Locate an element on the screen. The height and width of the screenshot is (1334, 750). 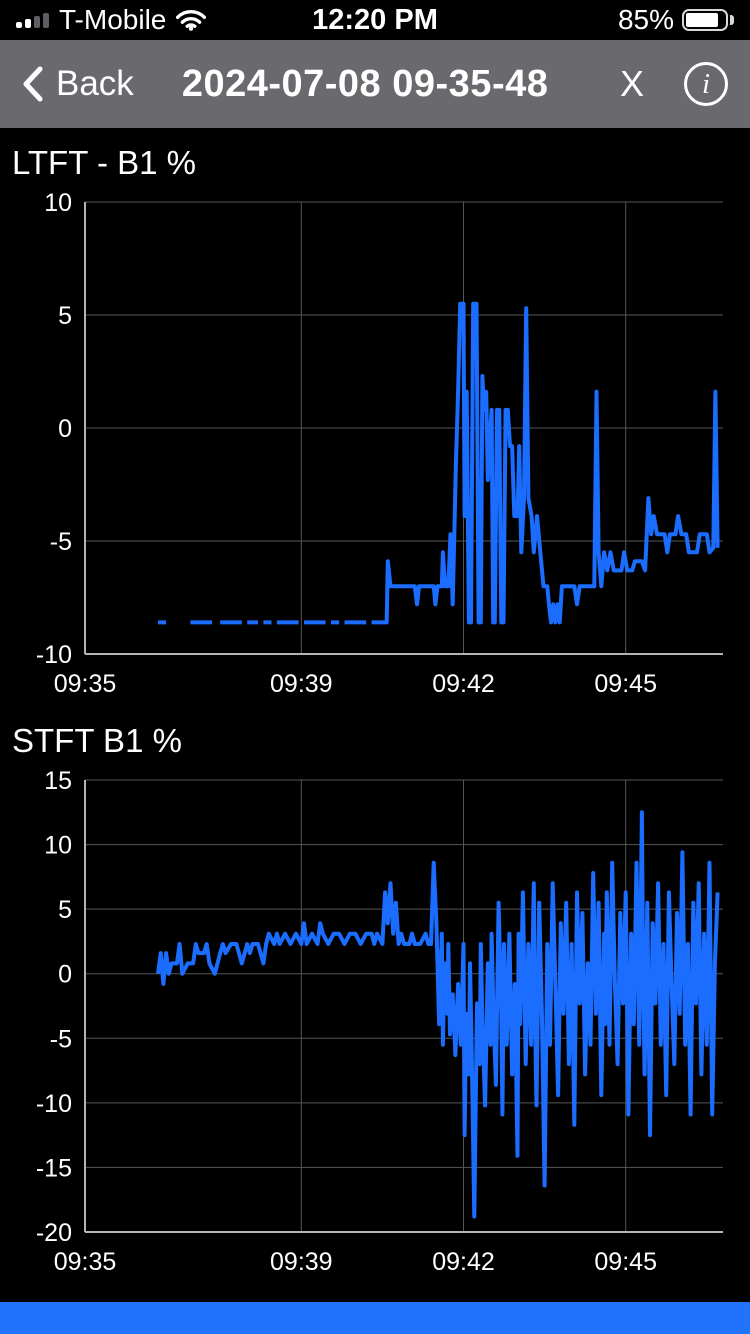
svg-text: -15 is located at coordinates (54, 1168).